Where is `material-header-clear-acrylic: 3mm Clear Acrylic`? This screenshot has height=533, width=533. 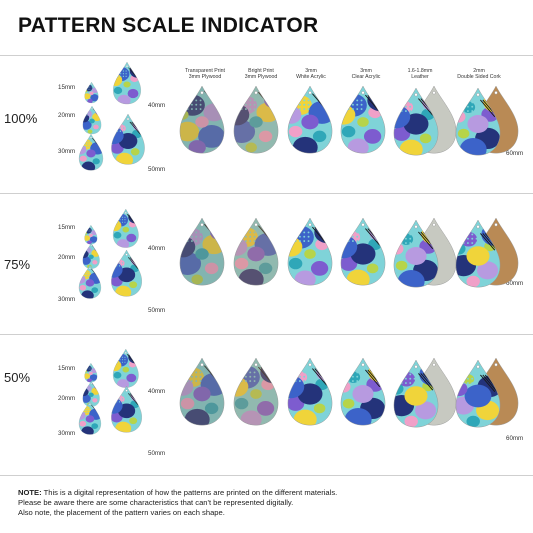
material-header-clear-acrylic: 3mm Clear Acrylic is located at coordinates (366, 74).